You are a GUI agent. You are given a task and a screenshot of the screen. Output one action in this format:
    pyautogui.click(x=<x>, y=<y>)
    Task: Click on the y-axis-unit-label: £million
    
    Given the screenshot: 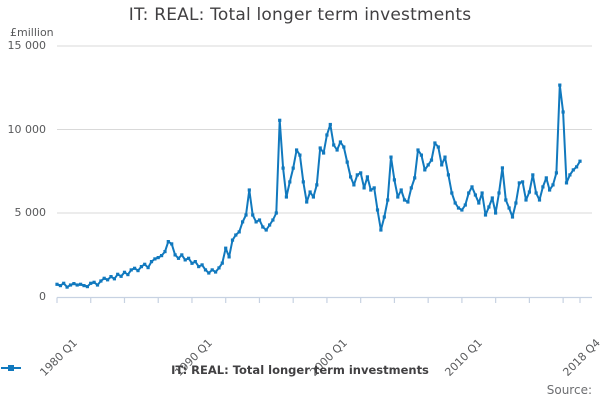 What is the action you would take?
    pyautogui.click(x=32, y=32)
    